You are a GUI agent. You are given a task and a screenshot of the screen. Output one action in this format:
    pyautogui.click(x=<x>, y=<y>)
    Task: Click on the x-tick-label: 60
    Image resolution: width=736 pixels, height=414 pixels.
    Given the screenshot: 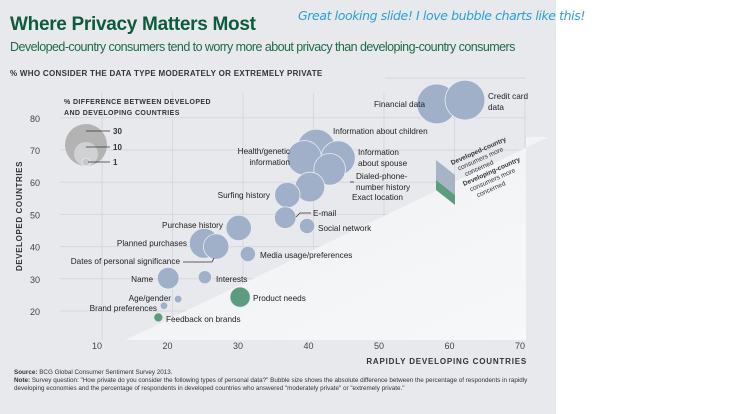 What is the action you would take?
    pyautogui.click(x=449, y=346)
    